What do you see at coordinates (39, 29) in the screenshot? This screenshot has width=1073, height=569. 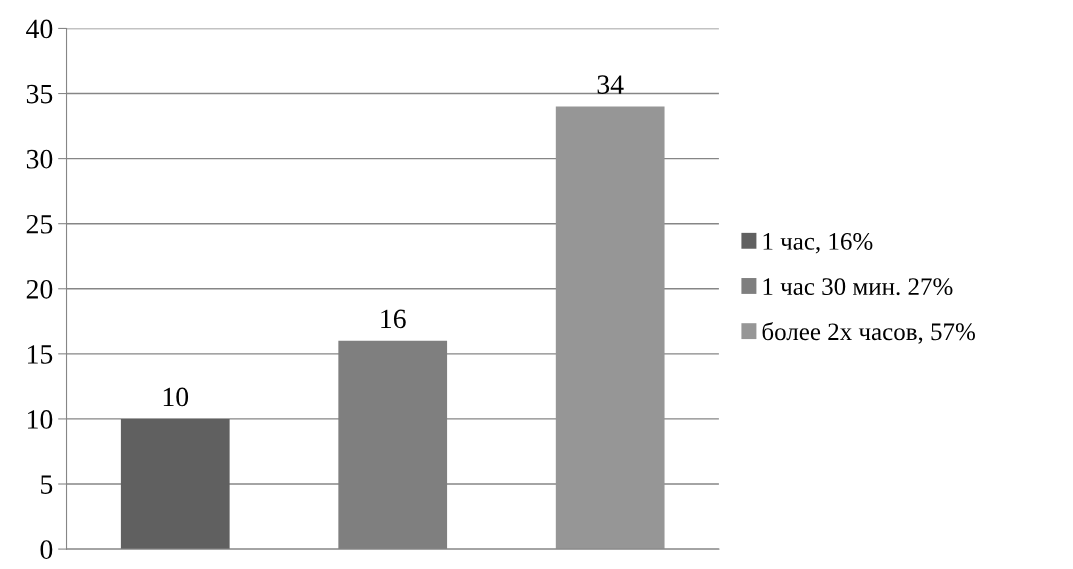 I see `y-tick-label: 40` at bounding box center [39, 29].